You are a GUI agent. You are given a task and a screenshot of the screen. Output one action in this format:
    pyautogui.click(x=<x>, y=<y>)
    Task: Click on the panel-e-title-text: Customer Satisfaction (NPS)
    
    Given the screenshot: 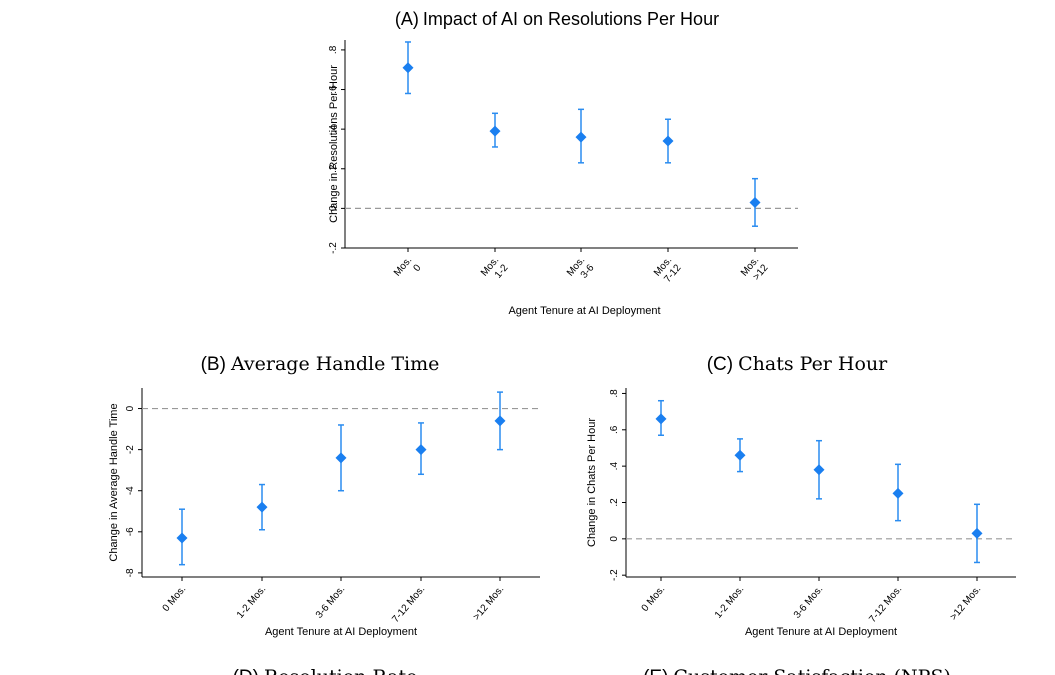 What is the action you would take?
    pyautogui.click(x=811, y=670)
    